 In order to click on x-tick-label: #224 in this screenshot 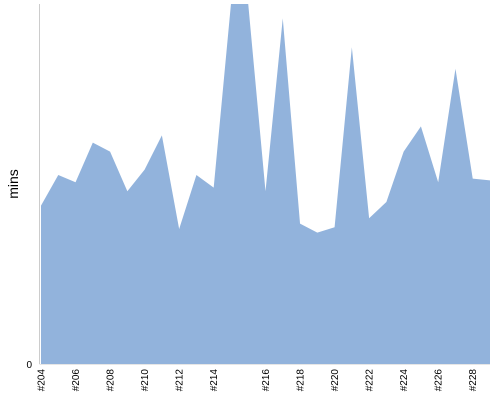, I will do `click(404, 380)`.